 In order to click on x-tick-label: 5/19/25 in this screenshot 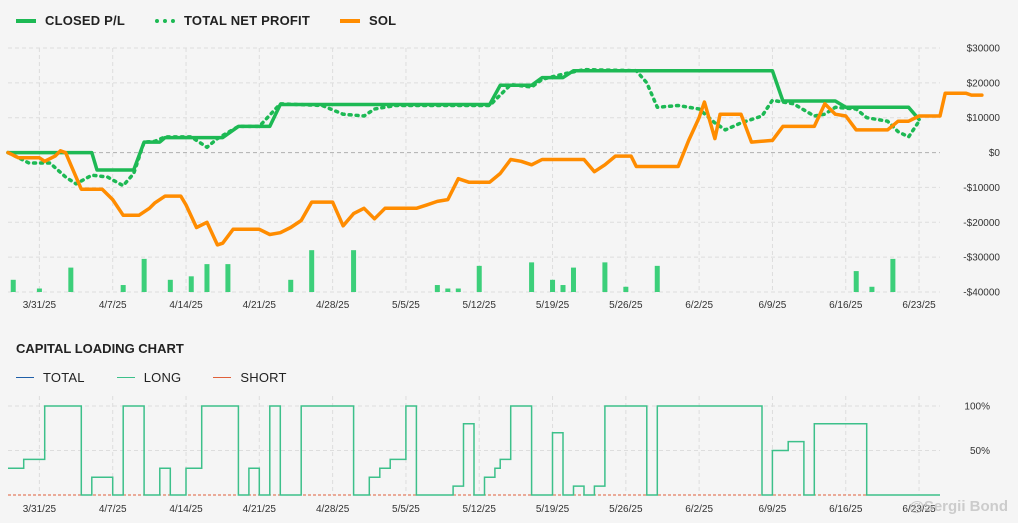, I will do `click(553, 305)`.